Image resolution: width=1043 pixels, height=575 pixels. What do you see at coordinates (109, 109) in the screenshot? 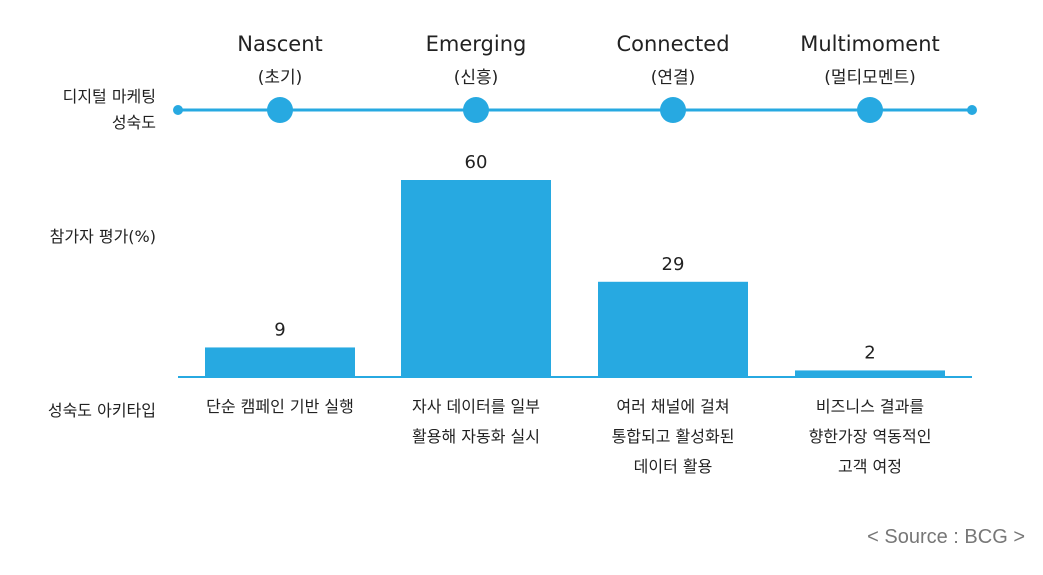
I see `maturity-row-label: 디지털 마케팅 성숙도` at bounding box center [109, 109].